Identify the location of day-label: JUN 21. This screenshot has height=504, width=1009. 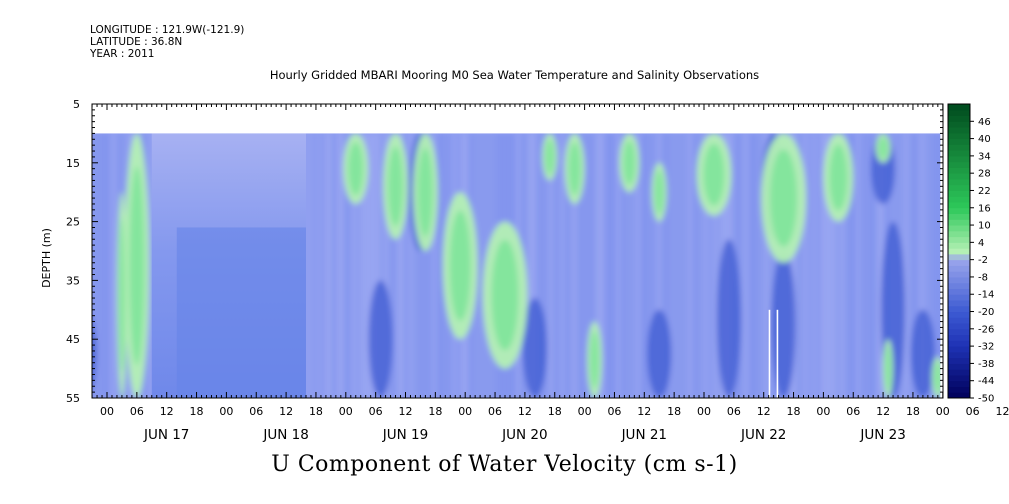
(644, 435).